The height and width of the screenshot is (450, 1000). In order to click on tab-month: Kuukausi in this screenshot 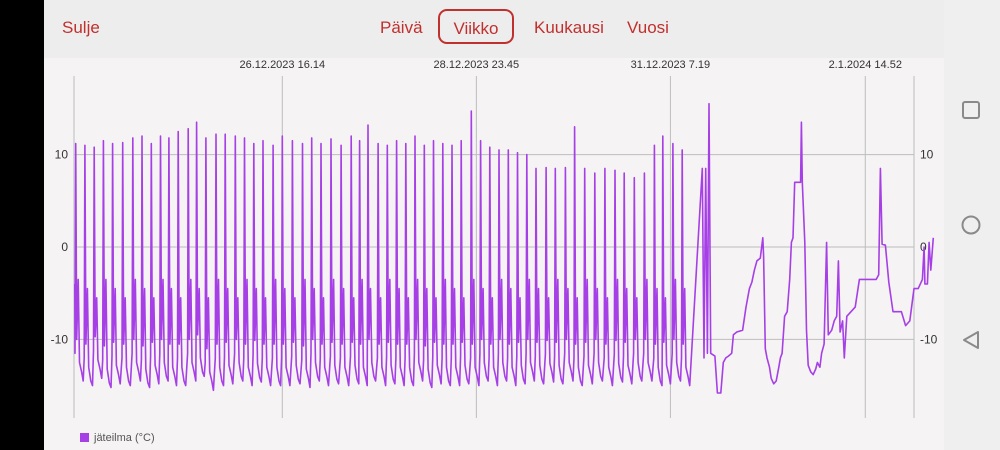, I will do `click(569, 28)`.